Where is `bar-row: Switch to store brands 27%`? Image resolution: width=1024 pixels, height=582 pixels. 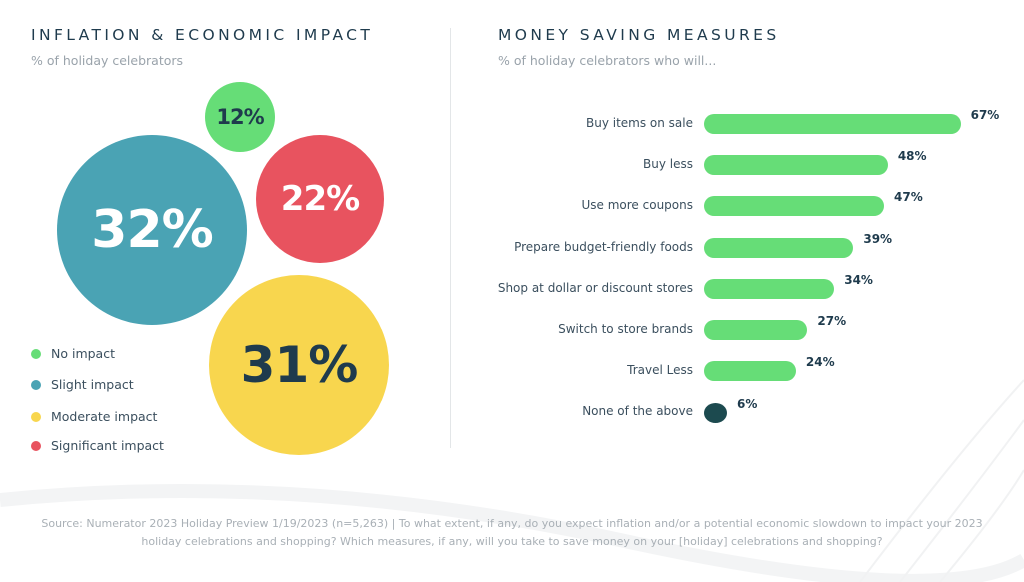 bar-row: Switch to store brands 27% is located at coordinates (740, 327).